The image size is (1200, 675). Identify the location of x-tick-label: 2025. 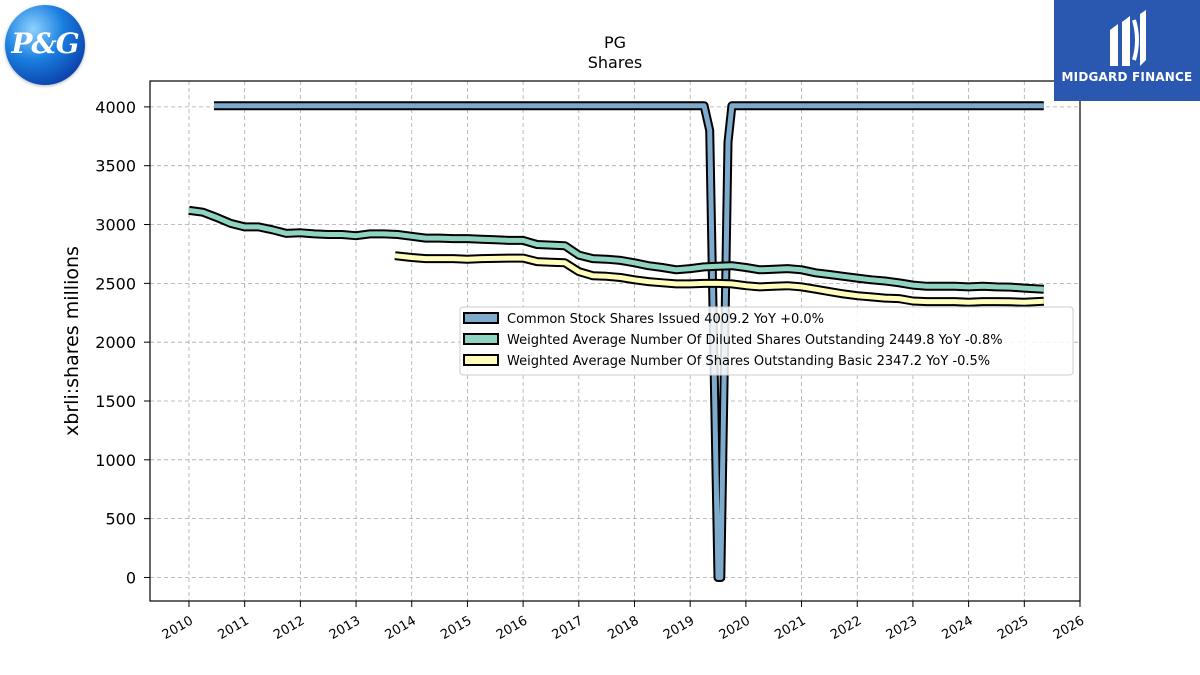
(1013, 628).